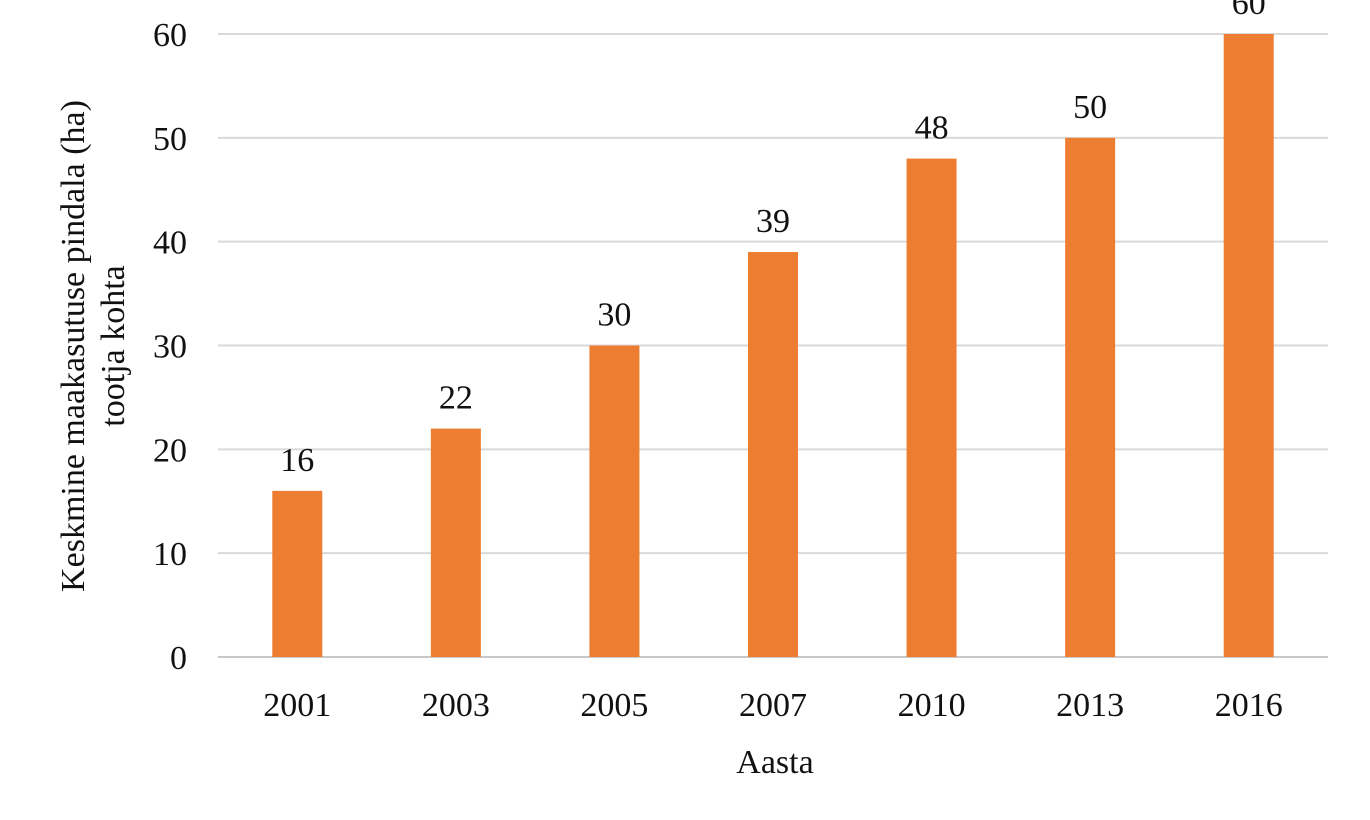 This screenshot has height=820, width=1370. What do you see at coordinates (1249, 11) in the screenshot?
I see `data-label: 60` at bounding box center [1249, 11].